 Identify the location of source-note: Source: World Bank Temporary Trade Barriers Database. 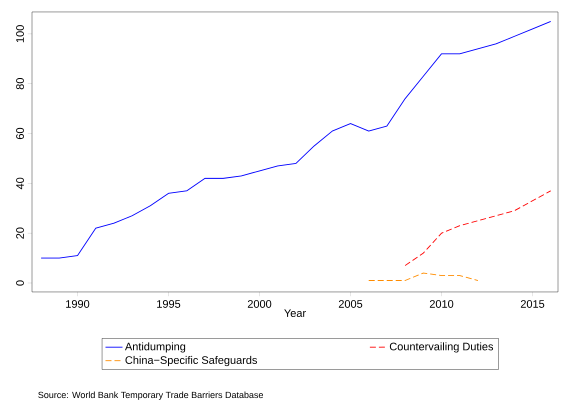
(151, 396).